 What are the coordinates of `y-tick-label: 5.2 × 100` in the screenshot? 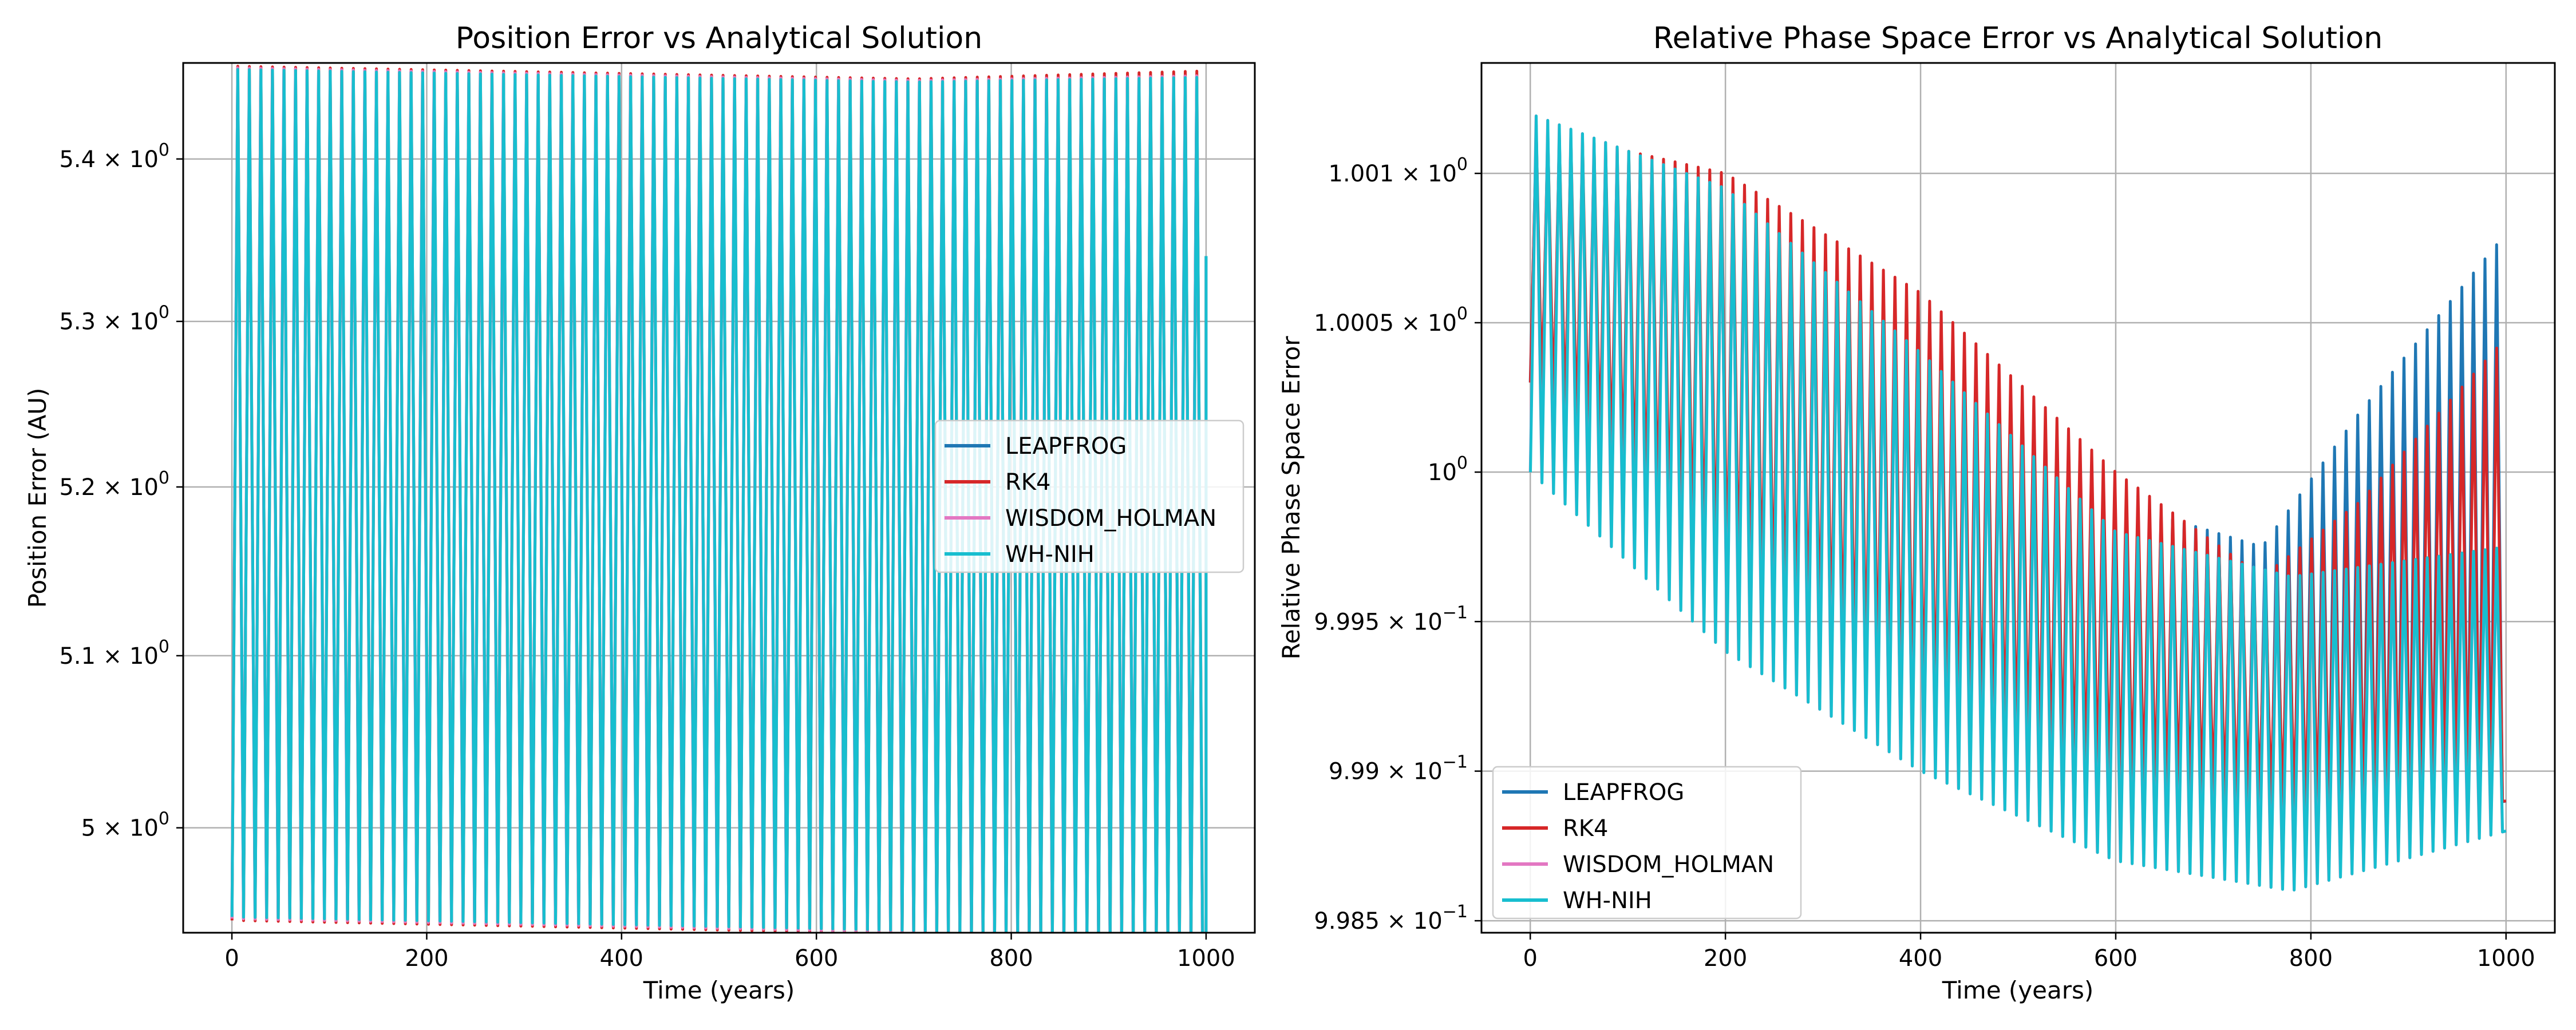 It's located at (114, 484).